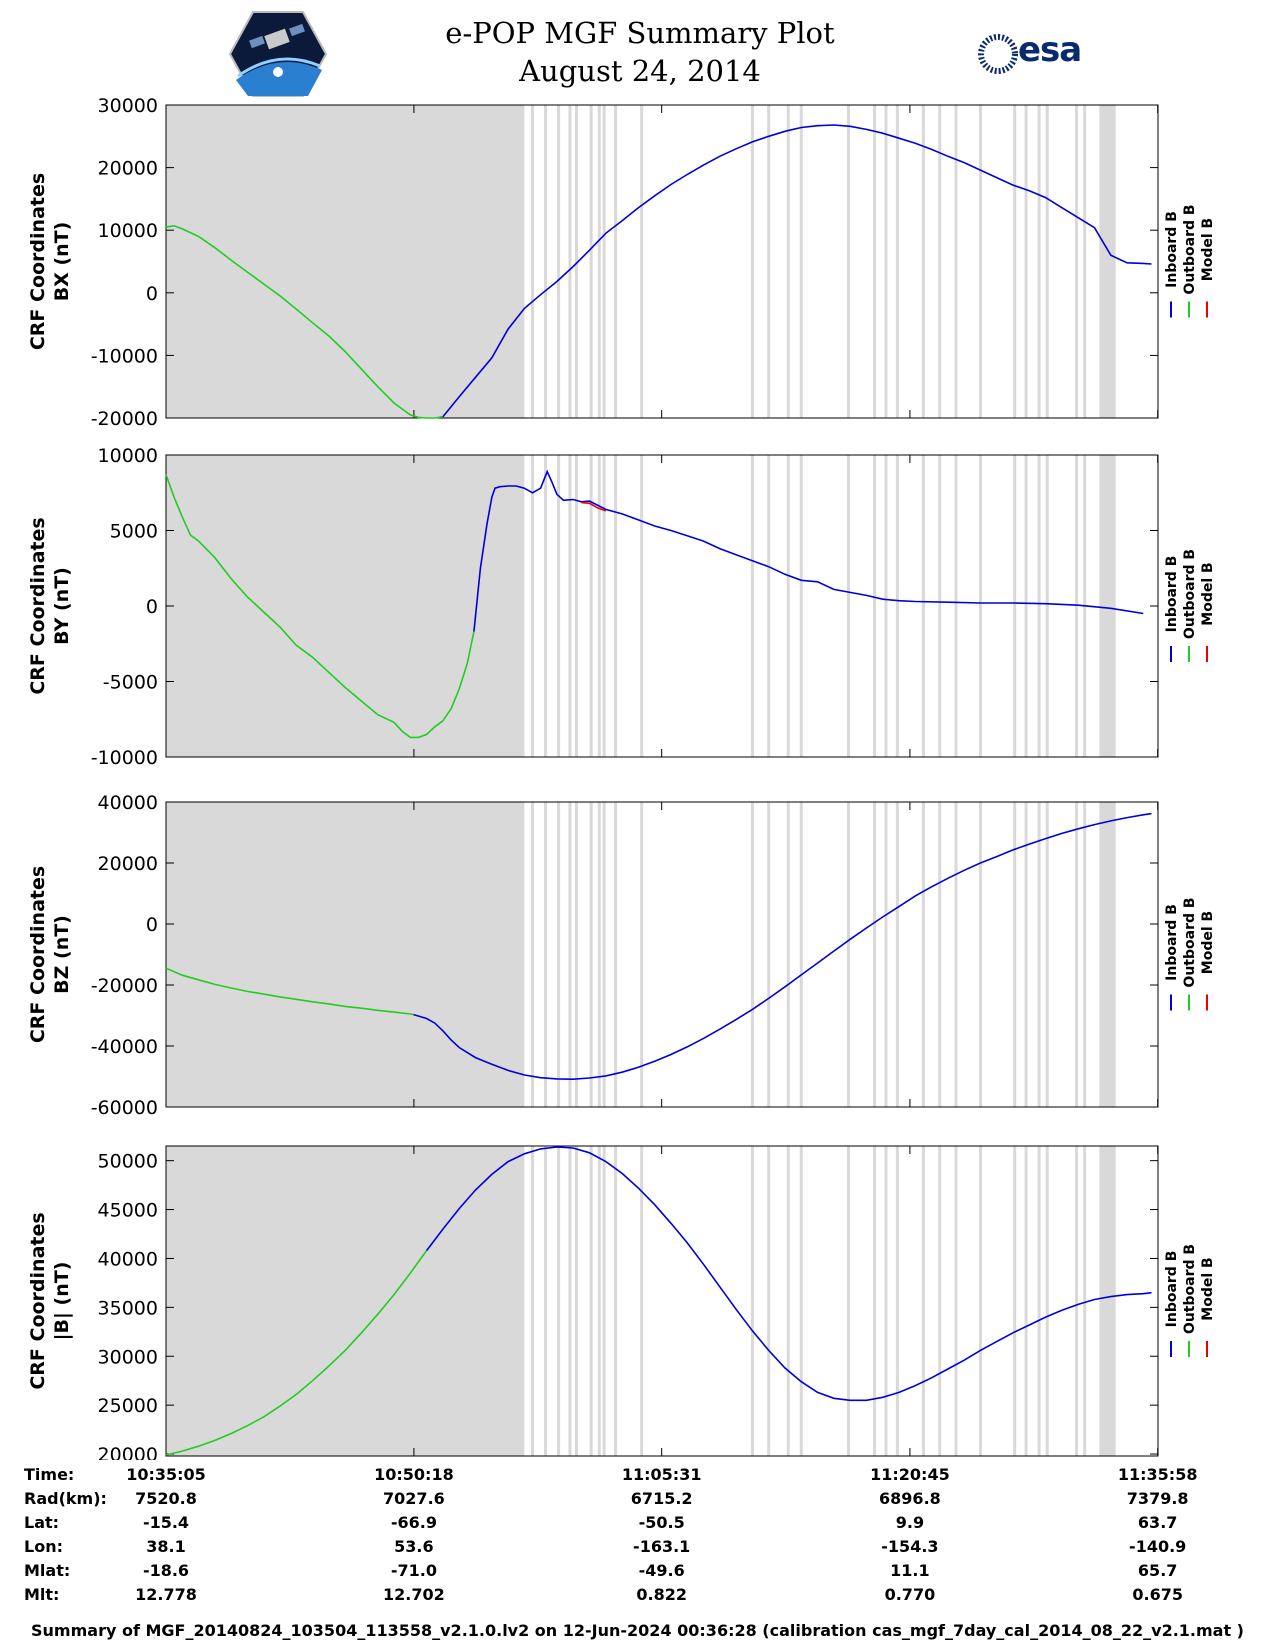 This screenshot has height=1650, width=1275. I want to click on y-tick-label: 5000, so click(134, 532).